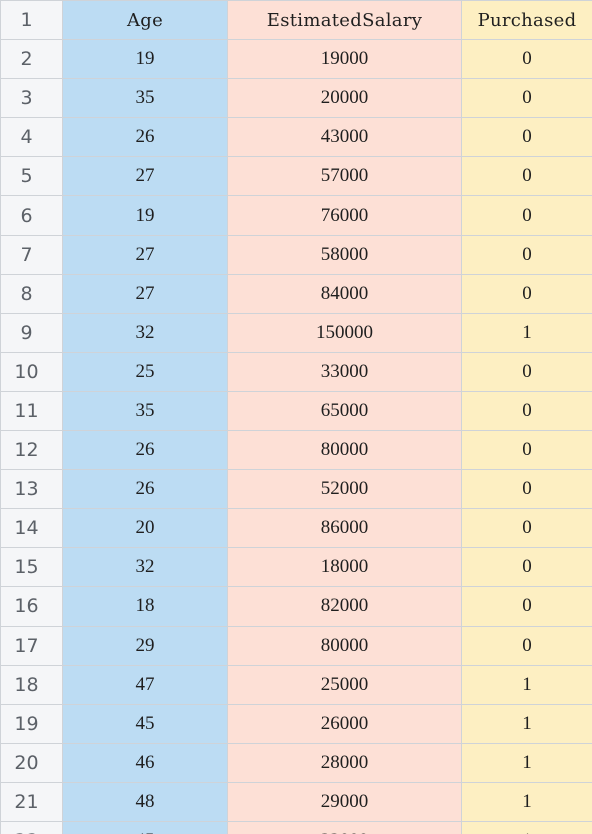 The width and height of the screenshot is (592, 834). What do you see at coordinates (31, 137) in the screenshot?
I see `row-number: 4` at bounding box center [31, 137].